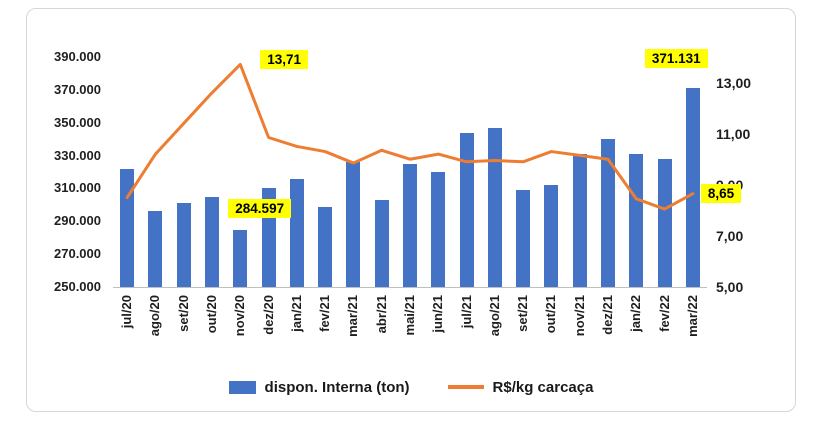 Image resolution: width=820 pixels, height=421 pixels. Describe the element at coordinates (242, 387) in the screenshot. I see `bar-series-swatch` at that location.